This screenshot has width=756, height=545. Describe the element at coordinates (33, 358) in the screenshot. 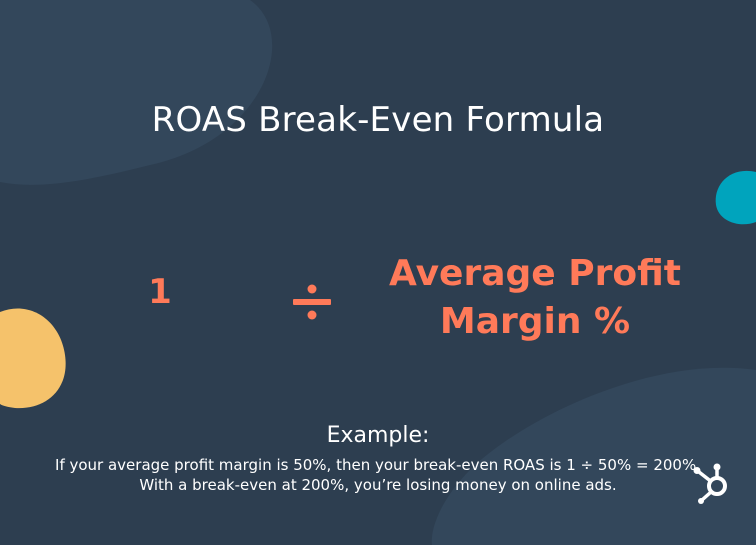

I see `yellow-blob` at that location.